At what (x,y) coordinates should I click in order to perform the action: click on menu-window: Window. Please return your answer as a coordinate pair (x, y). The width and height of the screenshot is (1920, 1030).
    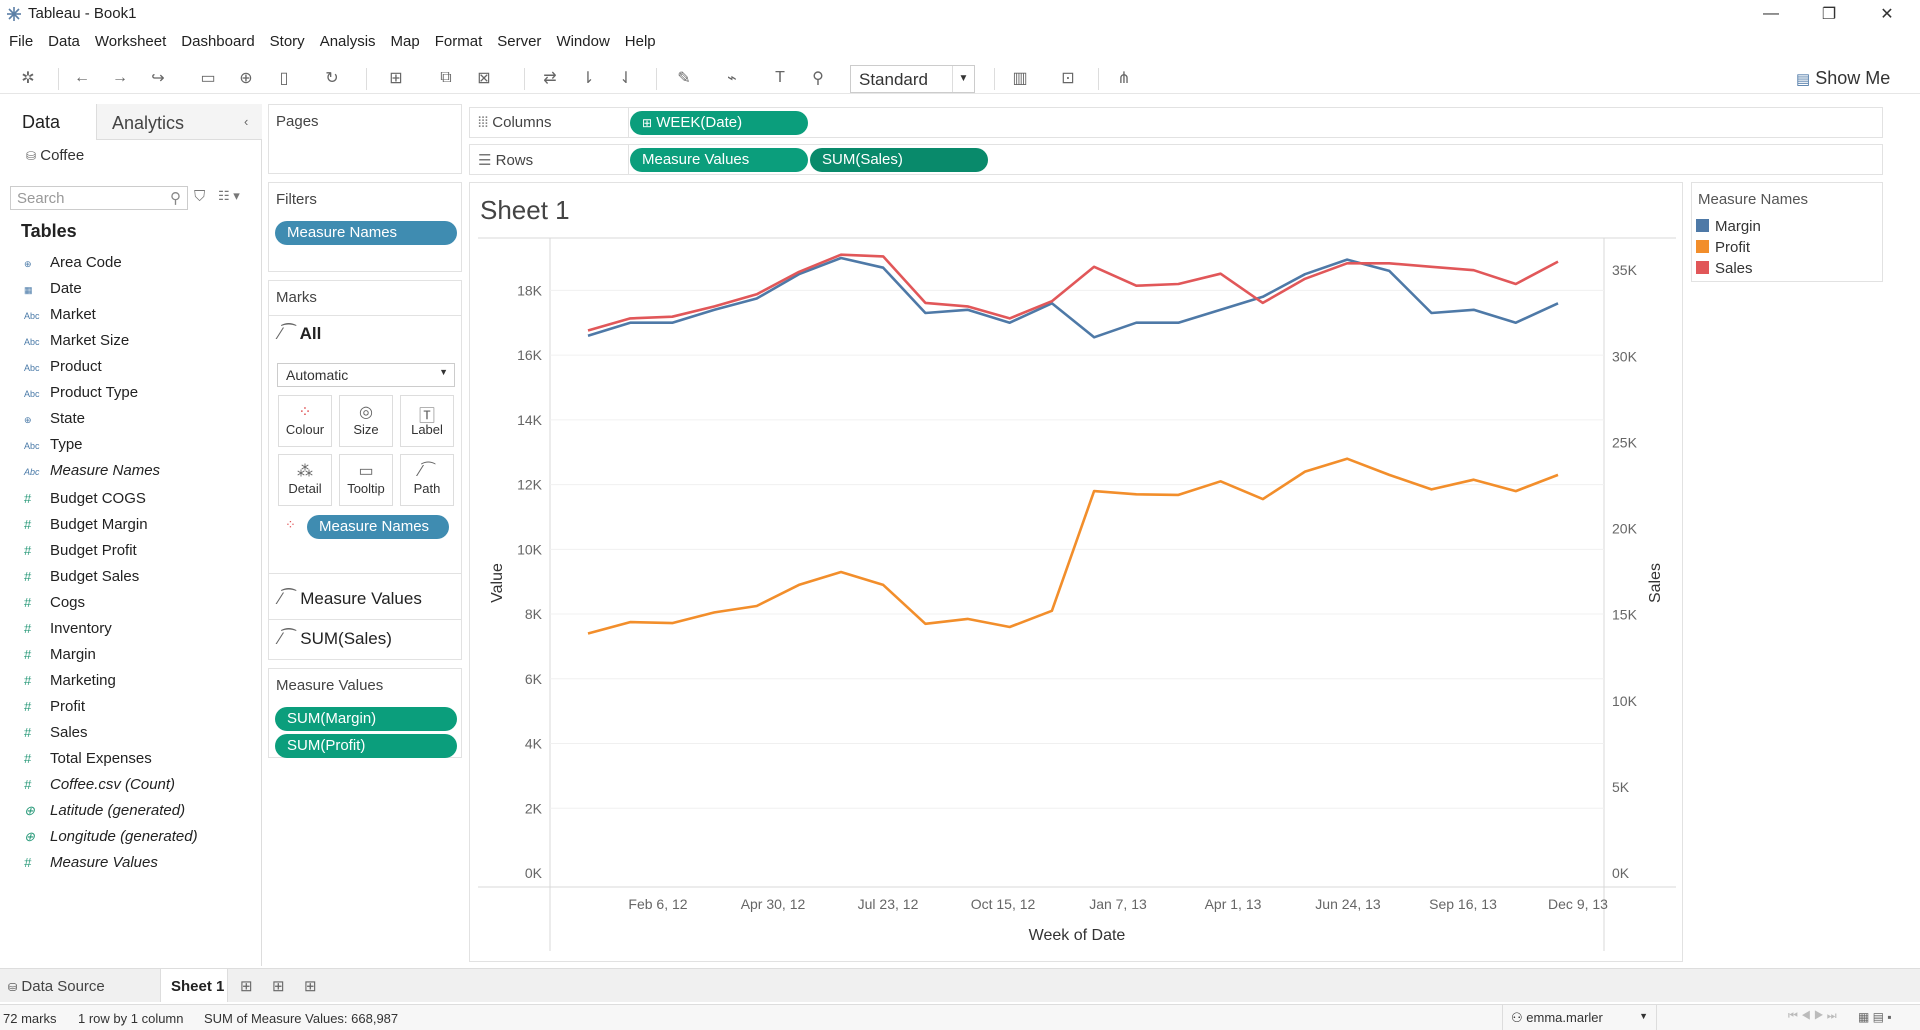
    Looking at the image, I should click on (583, 41).